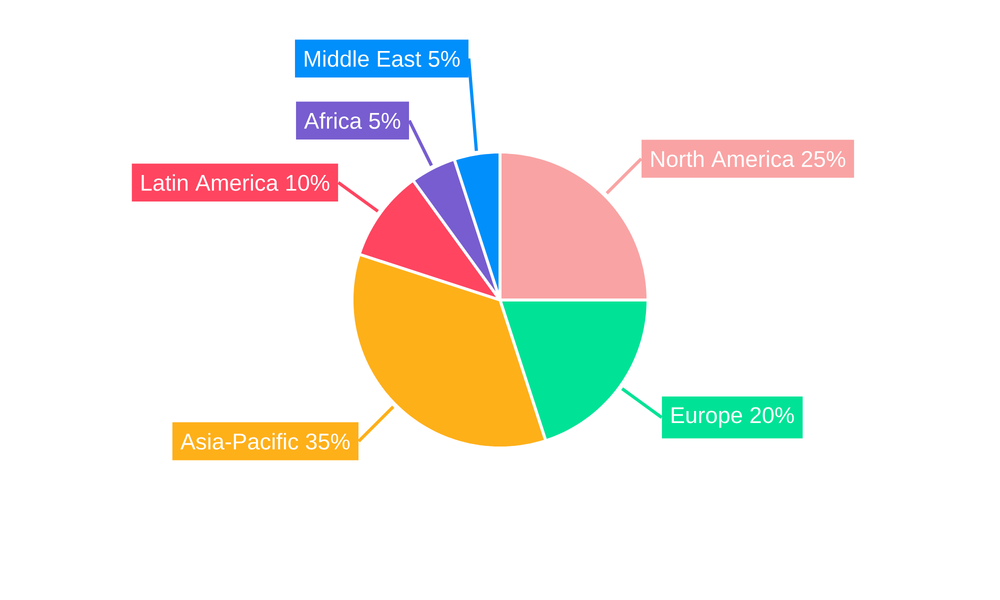  Describe the element at coordinates (239, 441) in the screenshot. I see `slice-label: Asia-Pacific` at that location.